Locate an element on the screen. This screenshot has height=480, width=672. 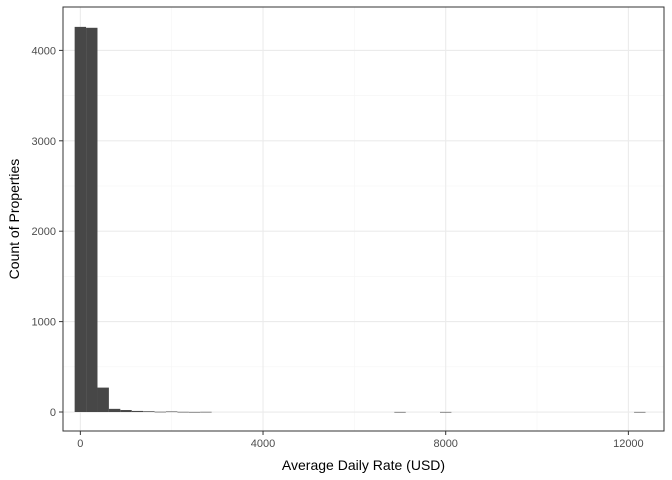
x-tick-label: 12000 is located at coordinates (628, 444).